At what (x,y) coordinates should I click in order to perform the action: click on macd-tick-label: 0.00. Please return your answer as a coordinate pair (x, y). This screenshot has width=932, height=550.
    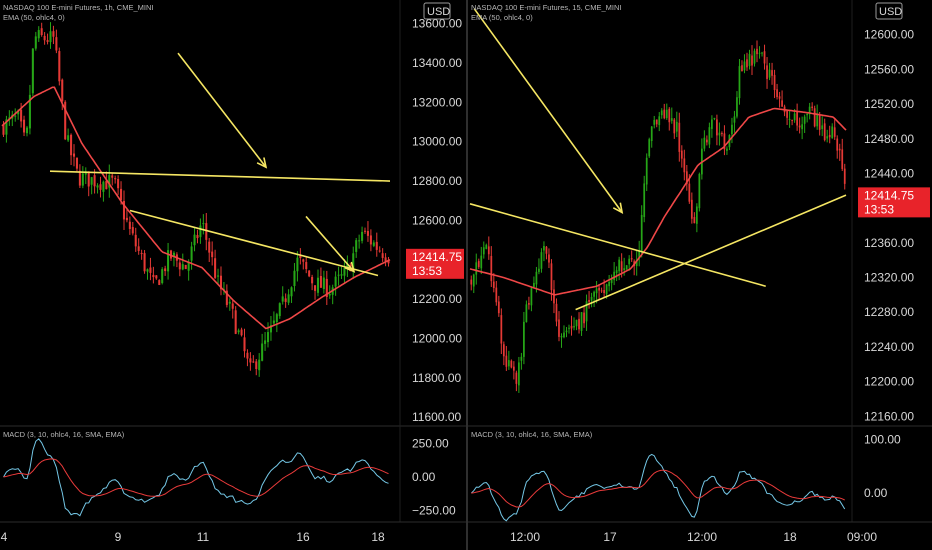
    Looking at the image, I should click on (876, 493).